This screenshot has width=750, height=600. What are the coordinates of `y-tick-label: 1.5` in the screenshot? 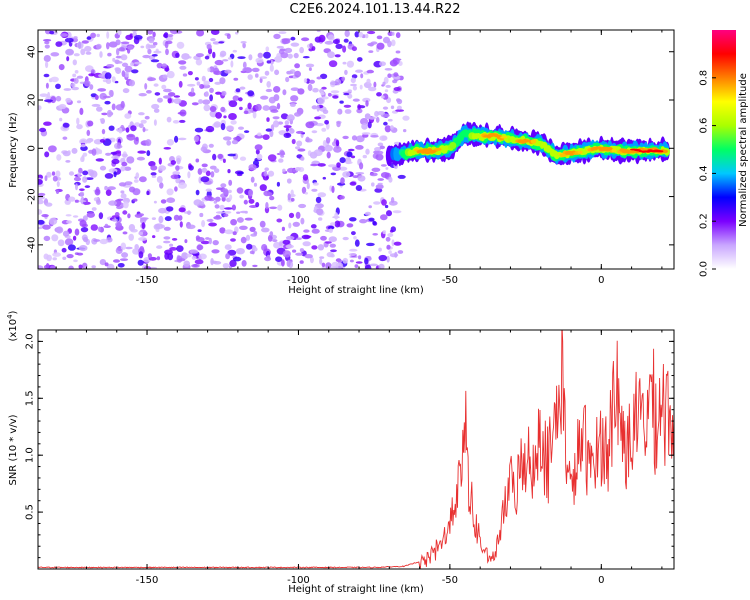 It's located at (30, 398).